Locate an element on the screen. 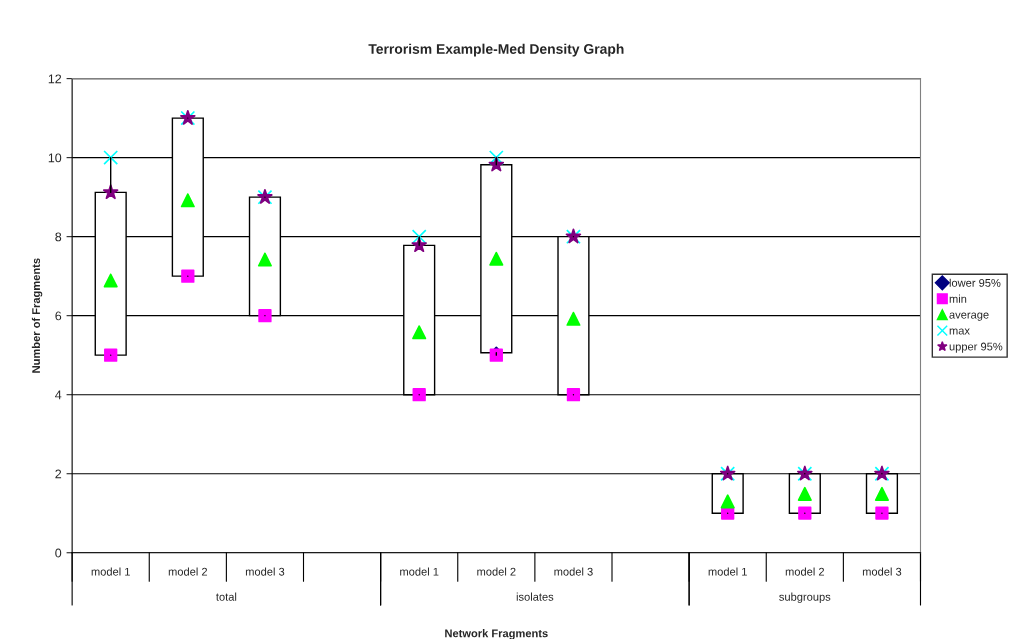 The width and height of the screenshot is (1016, 639). legend-label: average is located at coordinates (969, 316).